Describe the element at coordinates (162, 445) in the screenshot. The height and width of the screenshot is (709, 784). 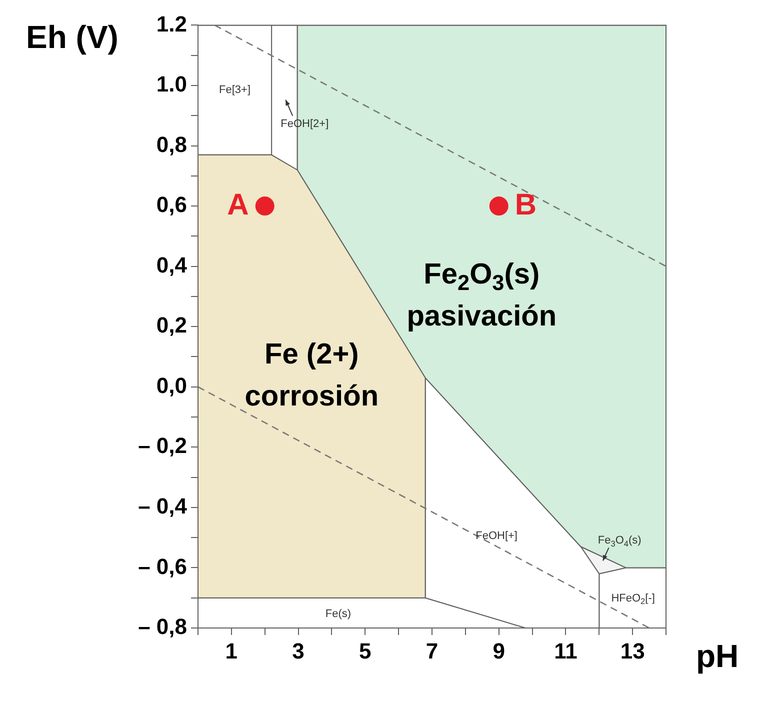
I see `y-tick-label: – 0,2` at that location.